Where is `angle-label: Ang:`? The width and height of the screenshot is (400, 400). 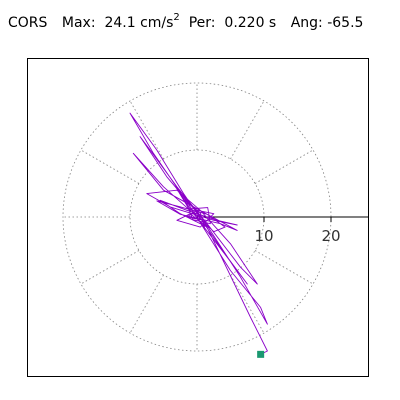
angle-label: Ang: is located at coordinates (306, 23).